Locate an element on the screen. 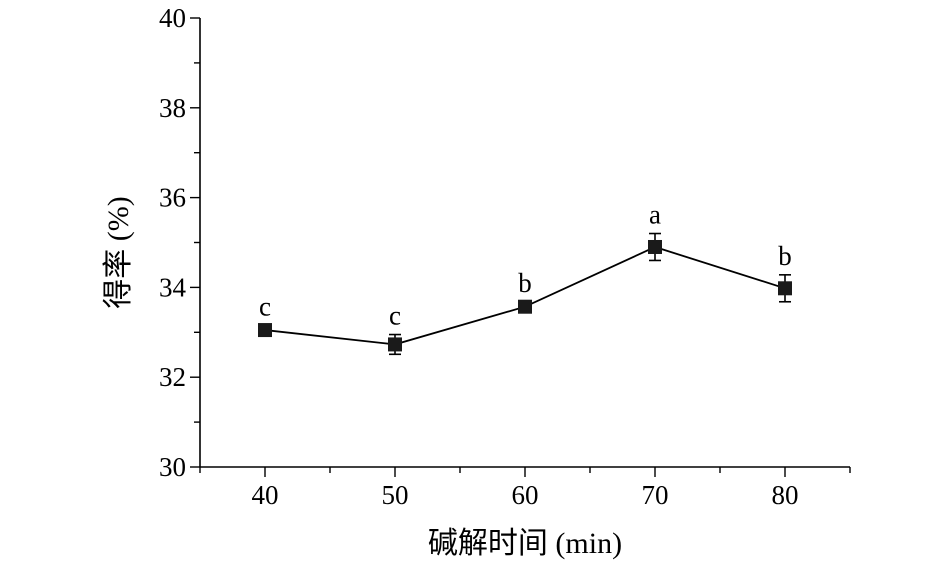  x-tick-label-50: 50 is located at coordinates (395, 495).